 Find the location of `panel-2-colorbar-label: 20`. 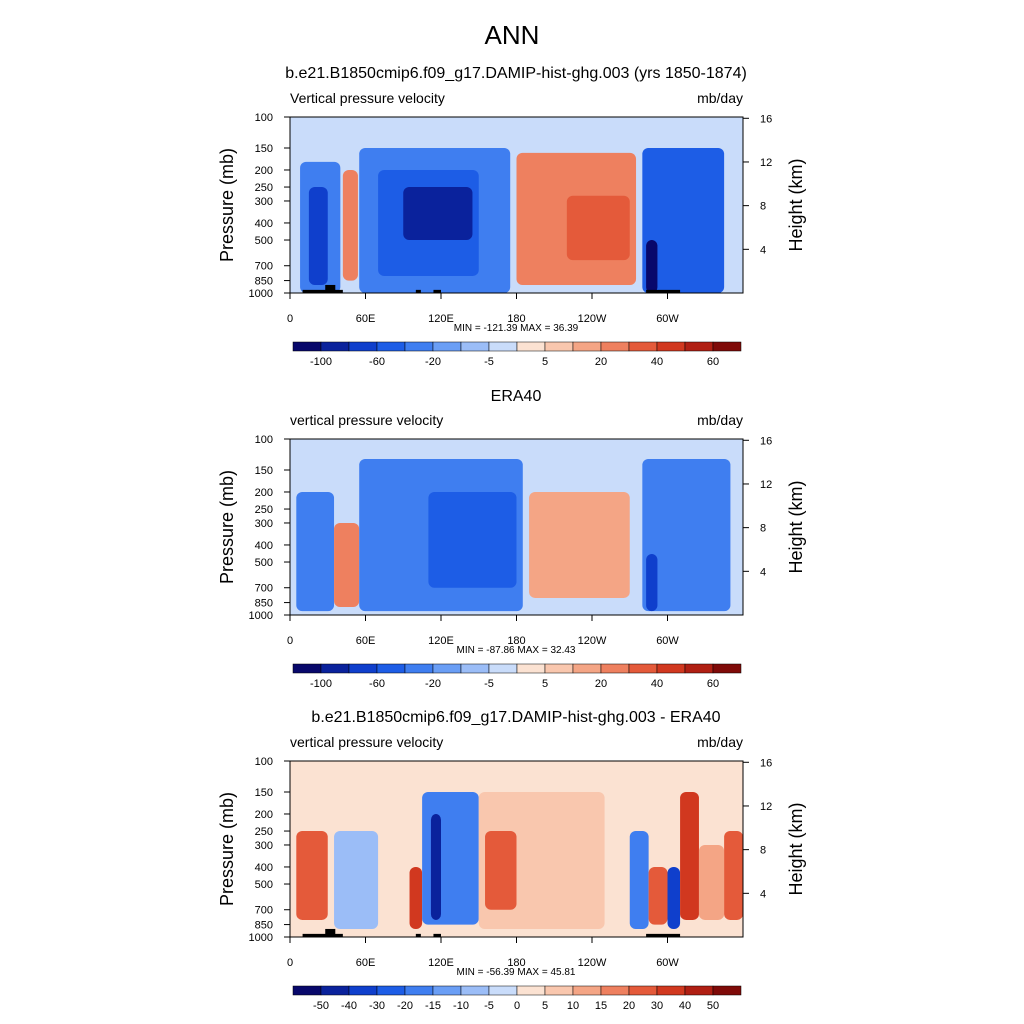

panel-2-colorbar-label: 20 is located at coordinates (601, 684).